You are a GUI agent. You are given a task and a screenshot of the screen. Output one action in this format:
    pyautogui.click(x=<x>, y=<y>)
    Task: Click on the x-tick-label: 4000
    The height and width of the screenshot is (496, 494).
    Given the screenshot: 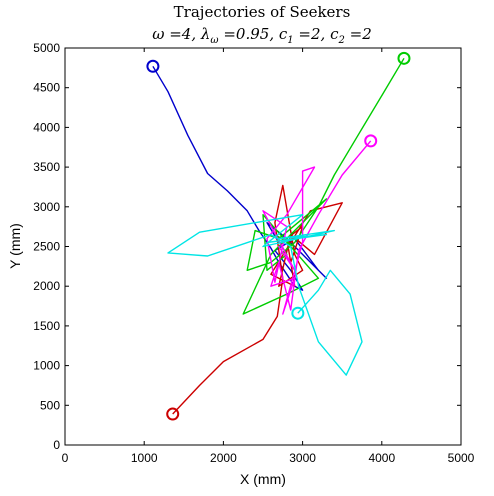 What is the action you would take?
    pyautogui.click(x=381, y=458)
    